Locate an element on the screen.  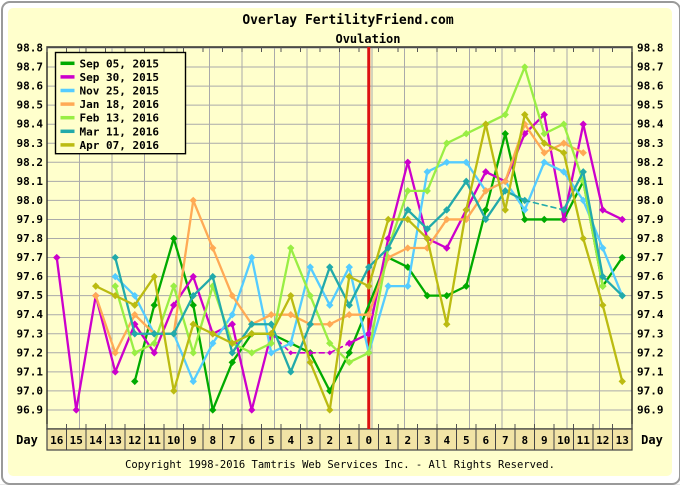
y-tick-label-right: 97.9 is located at coordinates (650, 219).